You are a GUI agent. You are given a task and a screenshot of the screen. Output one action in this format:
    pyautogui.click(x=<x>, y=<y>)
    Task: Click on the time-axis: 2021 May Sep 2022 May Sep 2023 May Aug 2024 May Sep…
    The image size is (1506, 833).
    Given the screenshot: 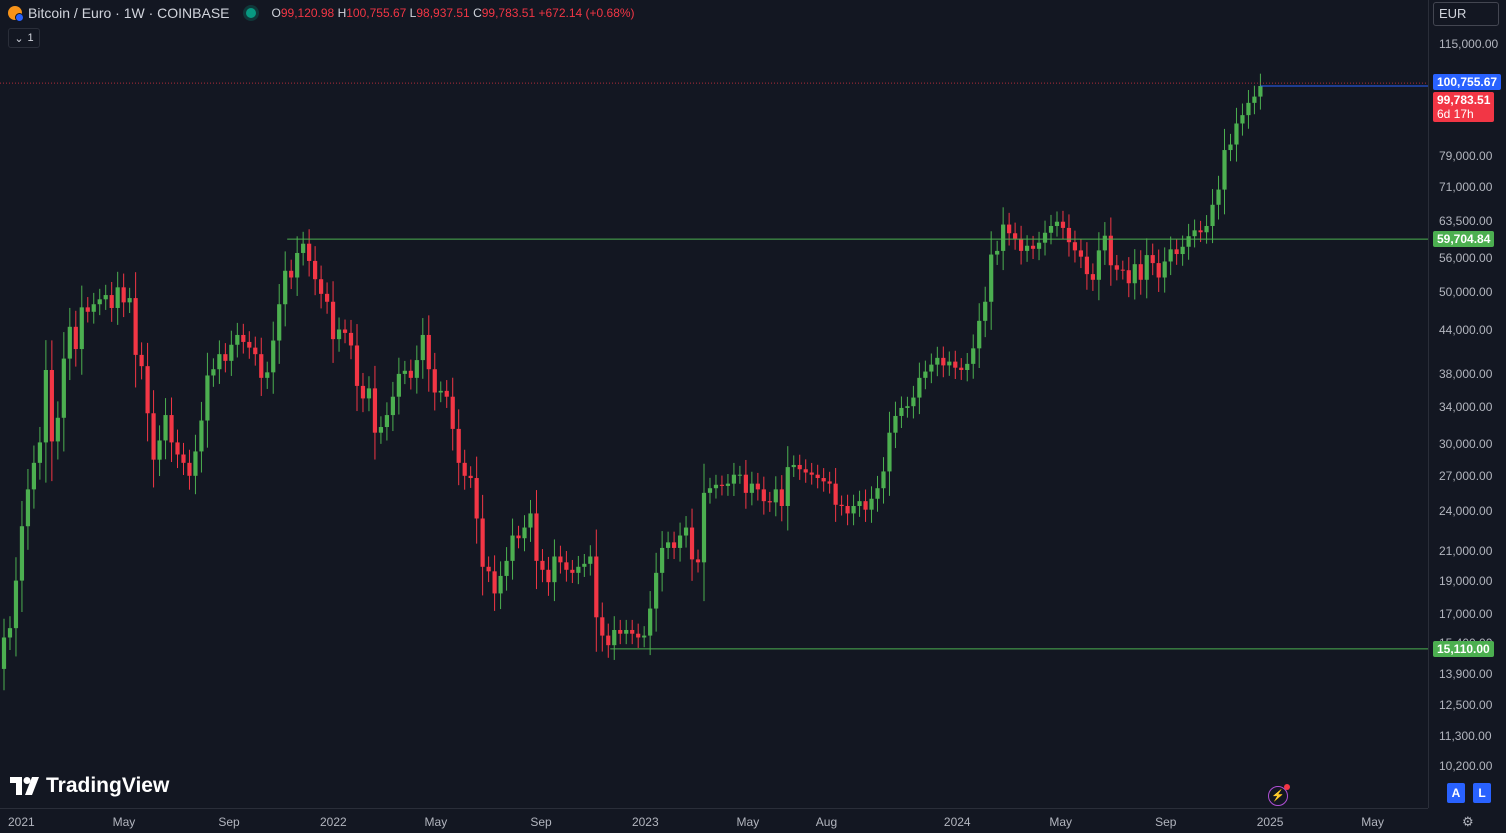 What is the action you would take?
    pyautogui.click(x=714, y=820)
    